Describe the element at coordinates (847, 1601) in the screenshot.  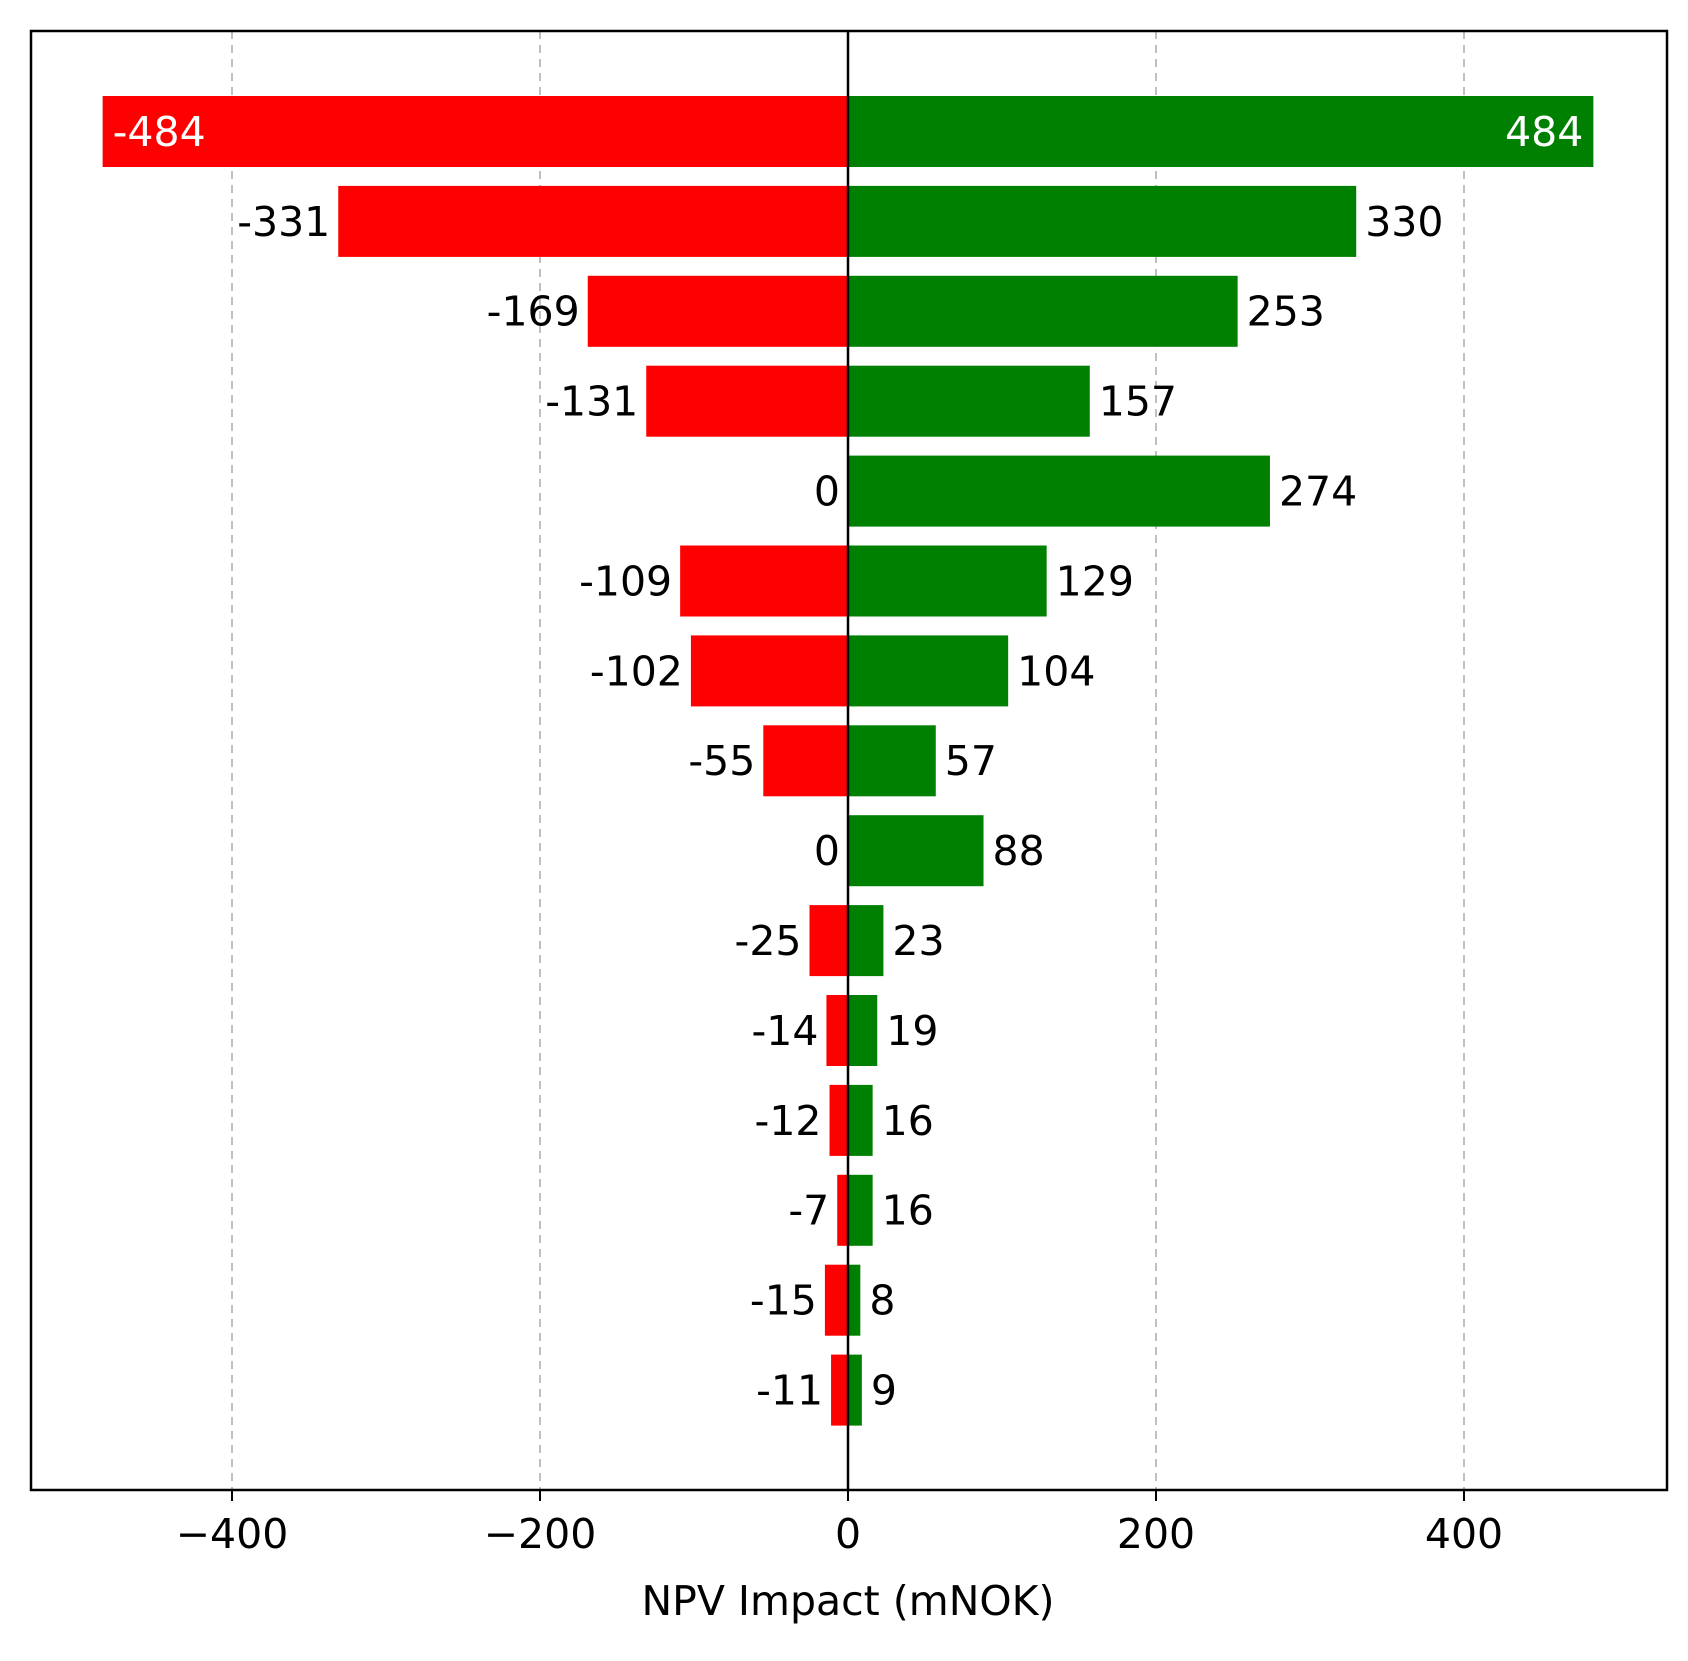
I see `x-axis-title: NPV Impact (mNOK)` at that location.